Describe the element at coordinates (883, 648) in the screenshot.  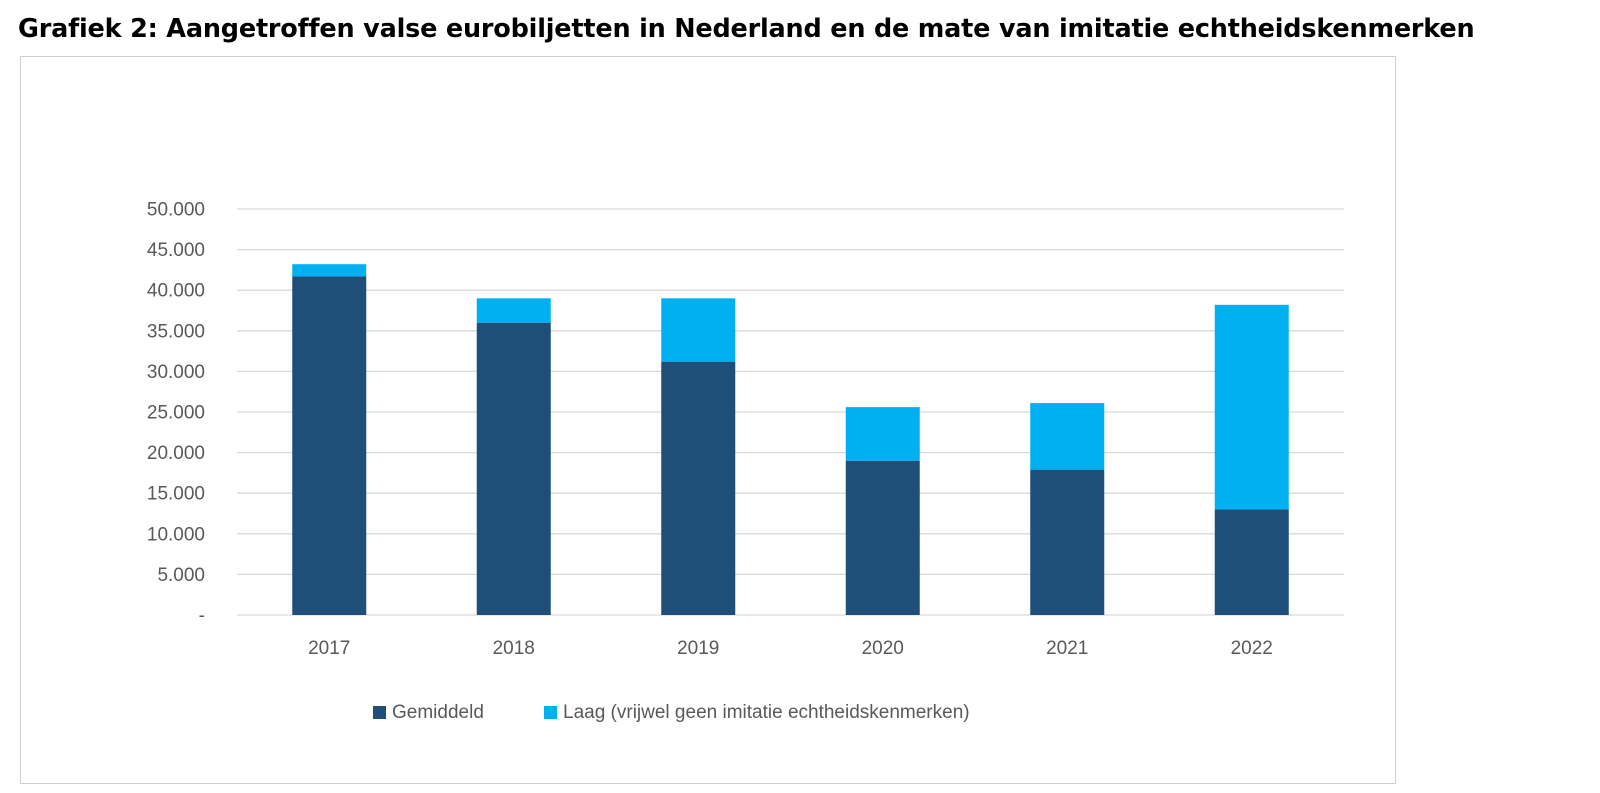
I see `x-tick-label: 2020` at that location.